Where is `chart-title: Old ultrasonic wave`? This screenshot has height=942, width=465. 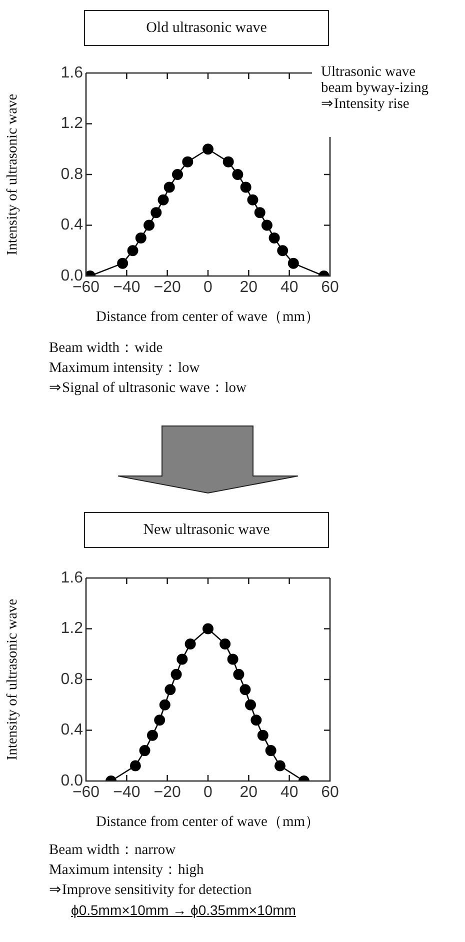 chart-title: Old ultrasonic wave is located at coordinates (206, 28).